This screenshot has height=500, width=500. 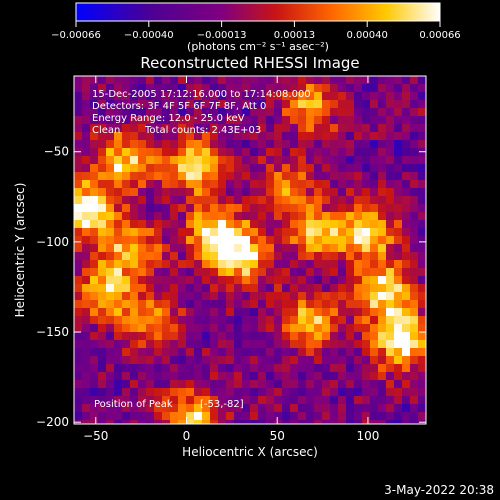 I want to click on annotation-time-range: 15-Dec-2005 17:12:16.000 to 17:14:08.000, so click(x=201, y=94).